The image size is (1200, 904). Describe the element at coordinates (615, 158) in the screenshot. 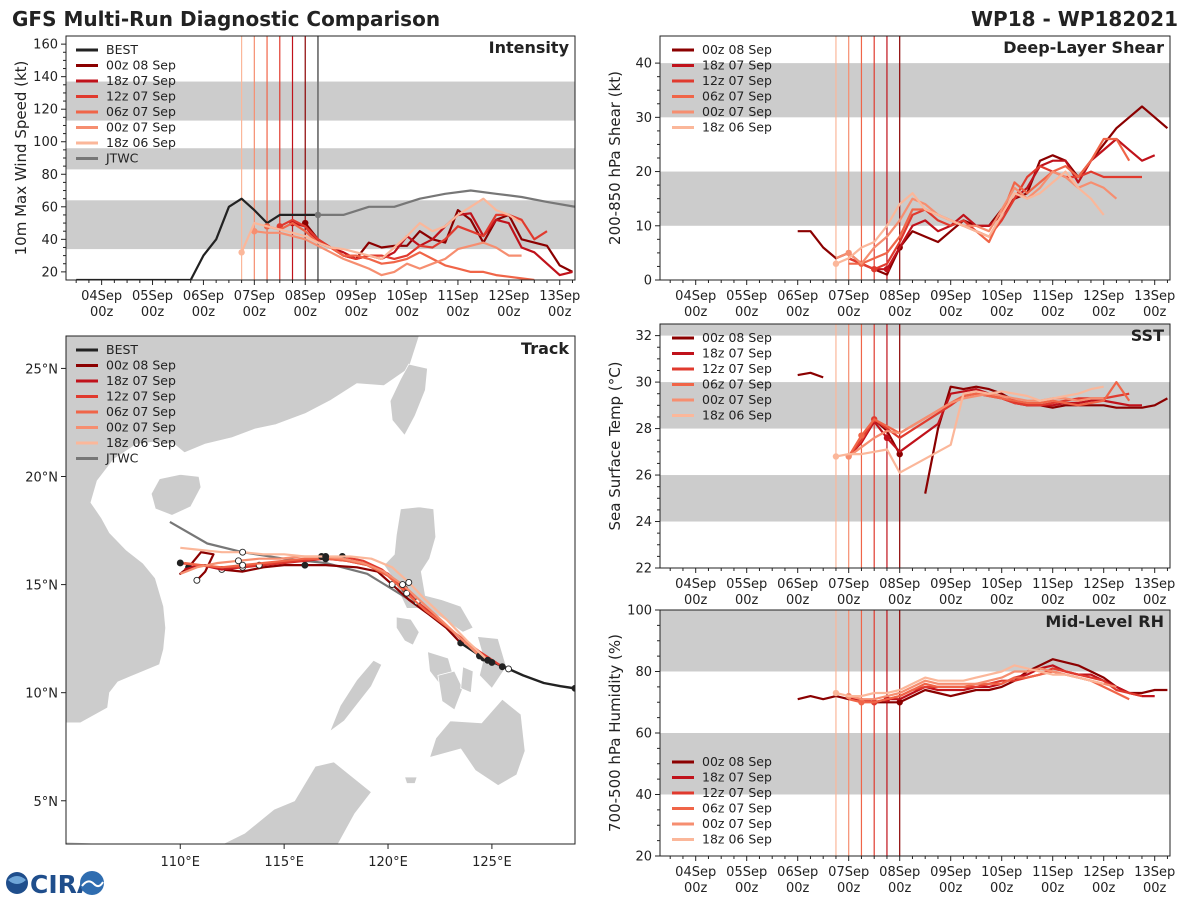

I see `y-axis-label: 200-850 hPa Shear (kt)` at that location.